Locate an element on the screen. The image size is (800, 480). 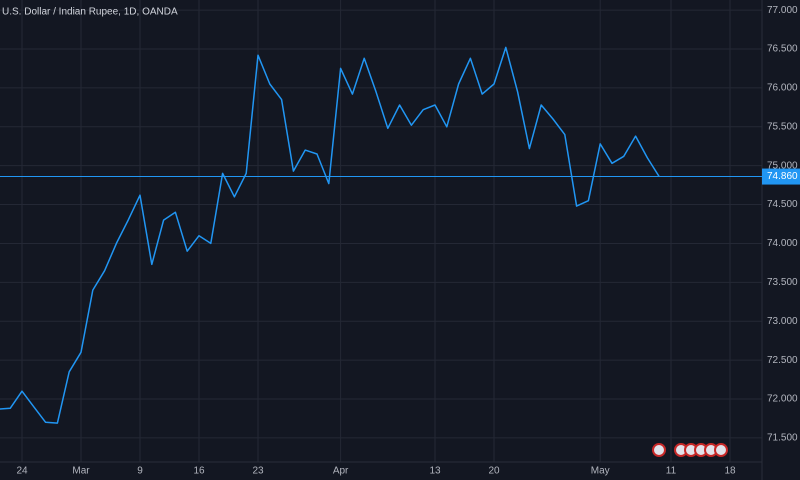
y-tick-label: 77.000 is located at coordinates (782, 10).